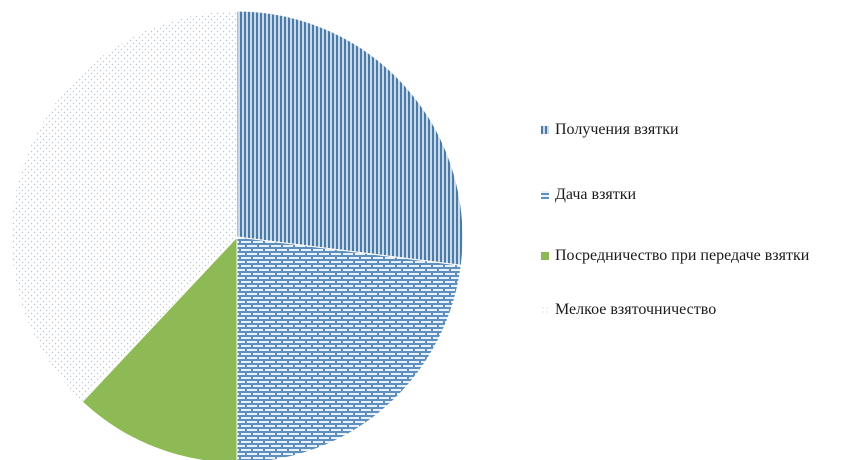 The width and height of the screenshot is (841, 460). Describe the element at coordinates (596, 194) in the screenshot. I see `legend-label-giving-bribe: Дача взятки` at that location.